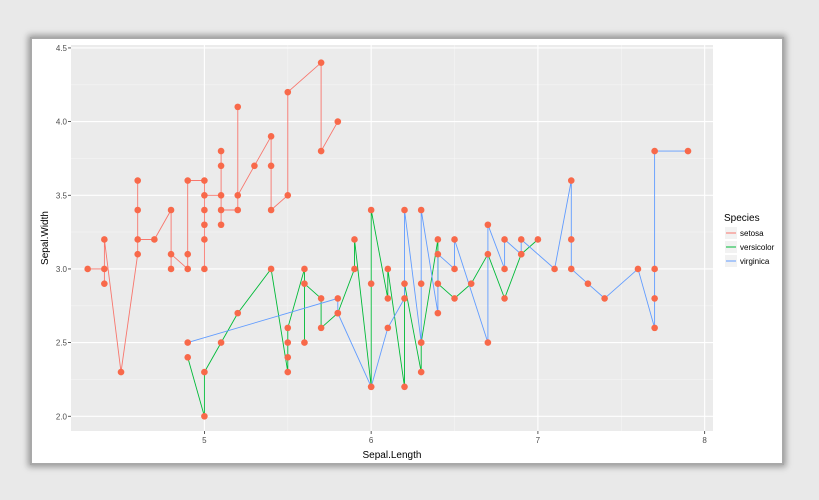 The width and height of the screenshot is (819, 500). What do you see at coordinates (45, 238) in the screenshot?
I see `y-axis-title: Sepal.Width` at bounding box center [45, 238].